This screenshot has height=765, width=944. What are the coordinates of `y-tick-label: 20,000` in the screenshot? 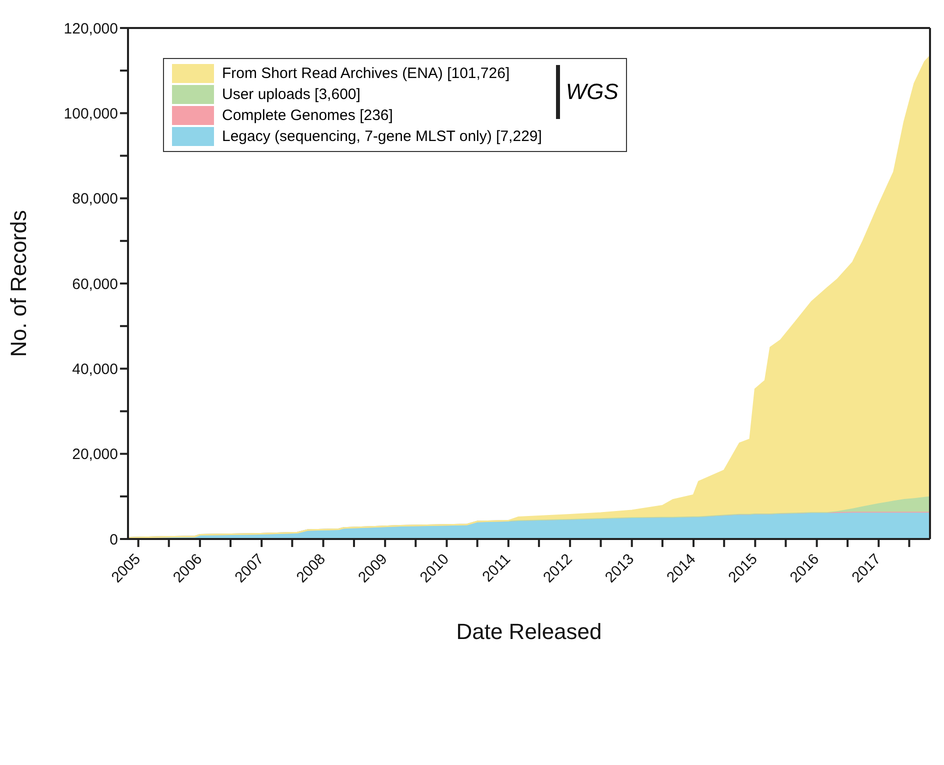 It's located at (95, 455).